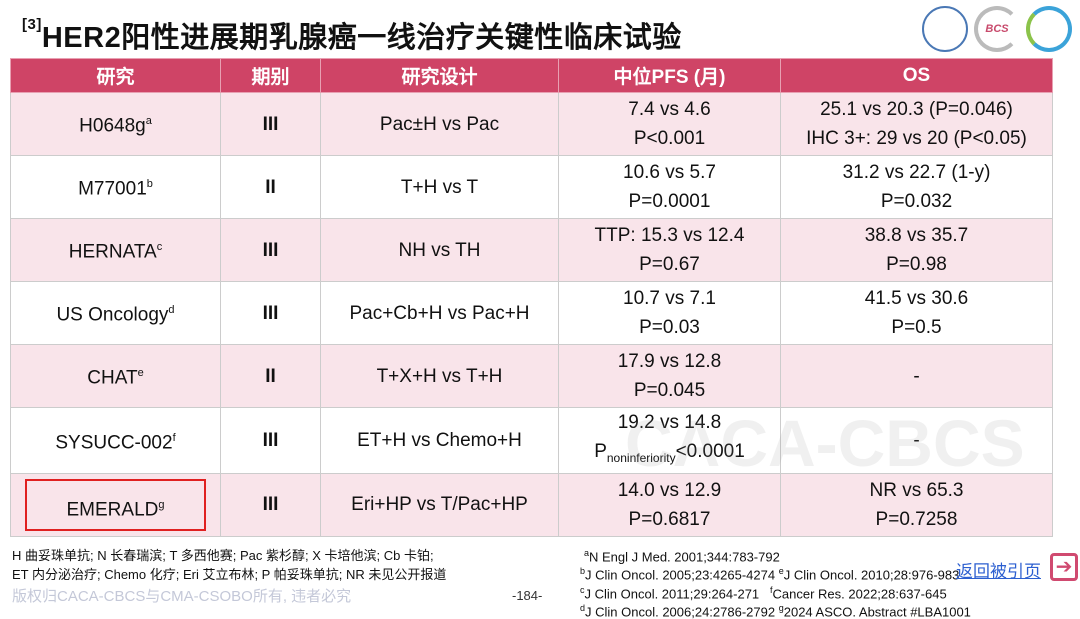  What do you see at coordinates (115, 75) in the screenshot?
I see `header-study: 研究` at bounding box center [115, 75].